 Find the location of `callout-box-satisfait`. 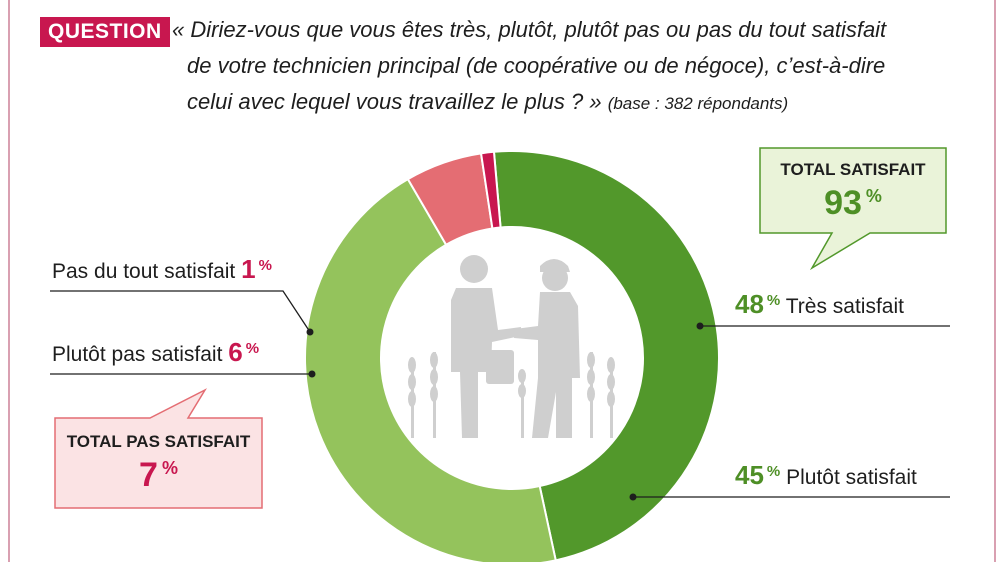

callout-box-satisfait is located at coordinates (853, 209).